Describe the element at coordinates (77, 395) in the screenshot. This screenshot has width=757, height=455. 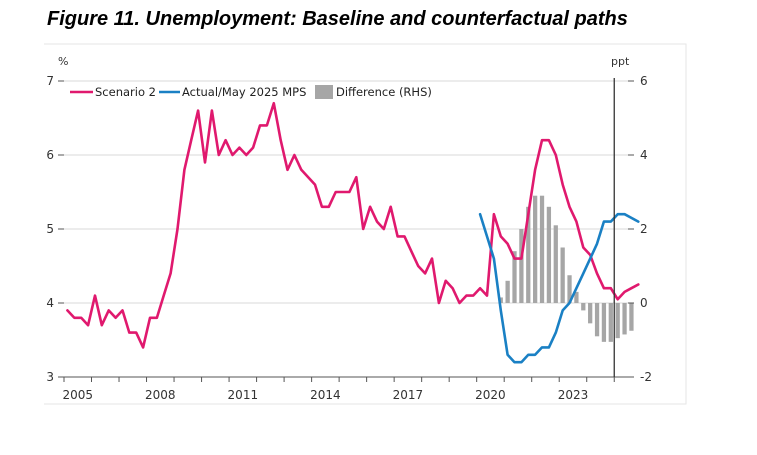
I see `x-tick-label: 2005` at that location.